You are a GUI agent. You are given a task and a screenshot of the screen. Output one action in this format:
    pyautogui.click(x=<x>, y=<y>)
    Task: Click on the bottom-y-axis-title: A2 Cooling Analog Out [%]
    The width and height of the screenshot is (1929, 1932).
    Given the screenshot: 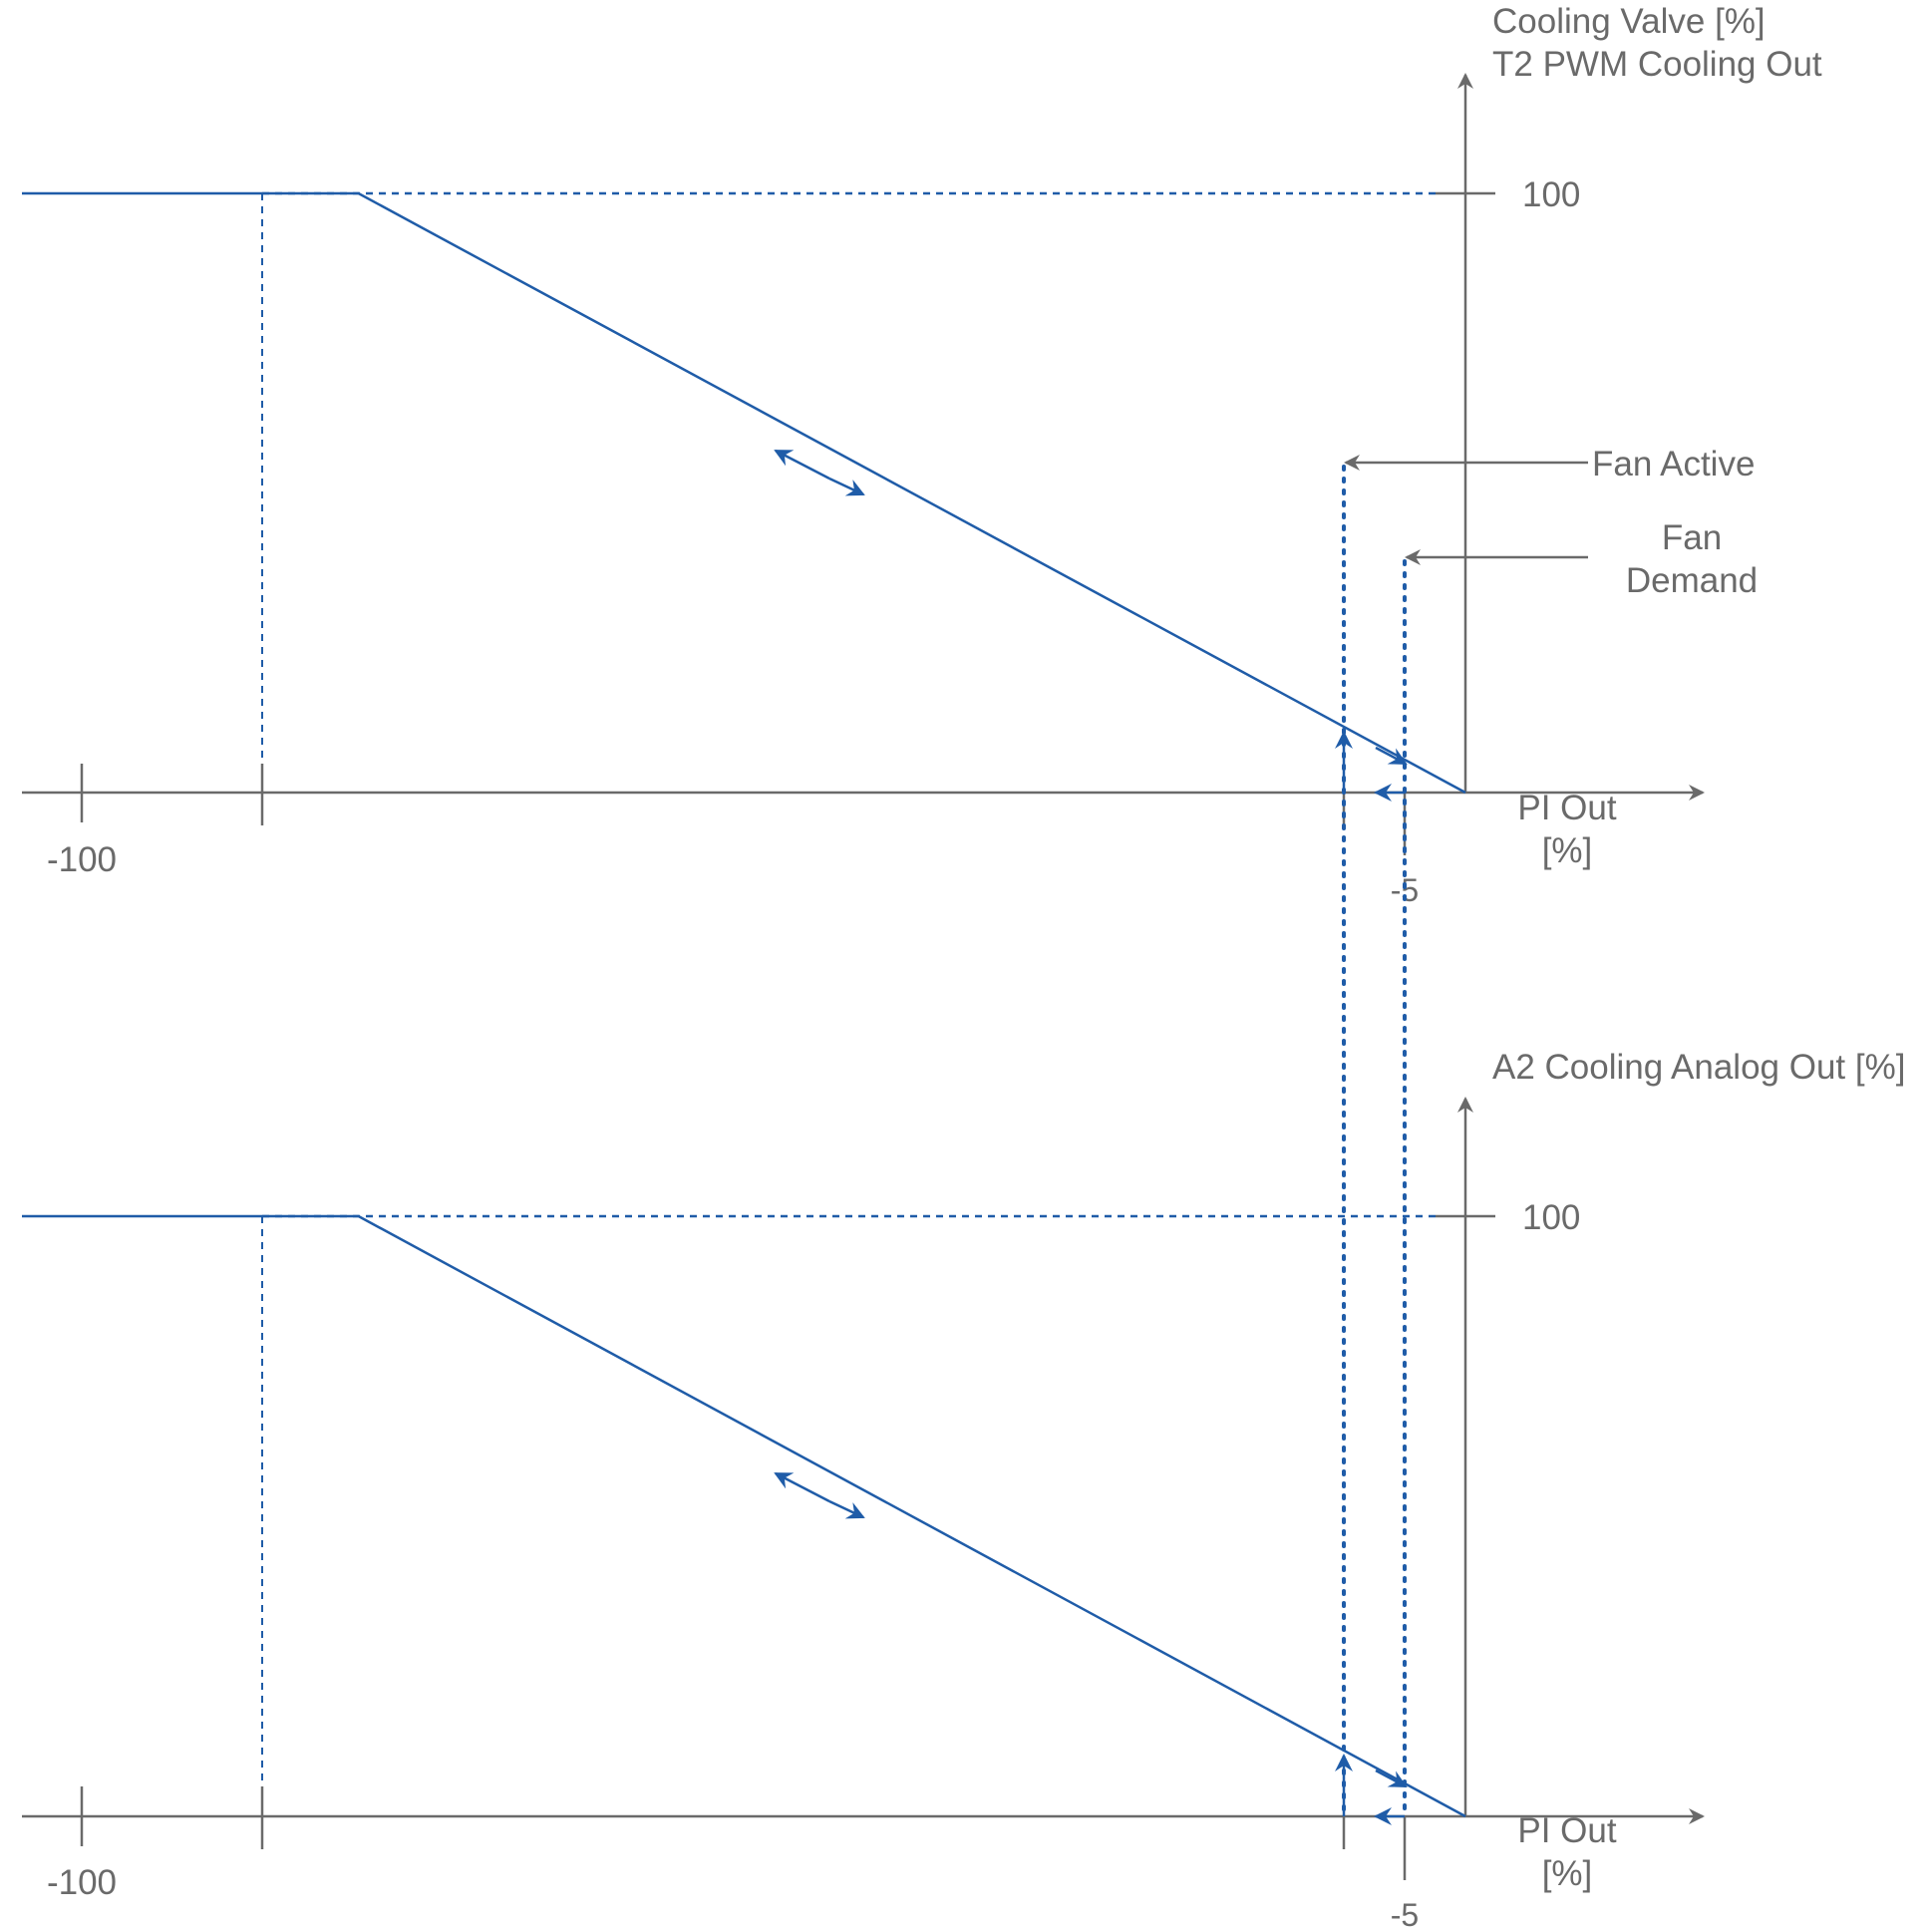 What is the action you would take?
    pyautogui.click(x=1698, y=1067)
    